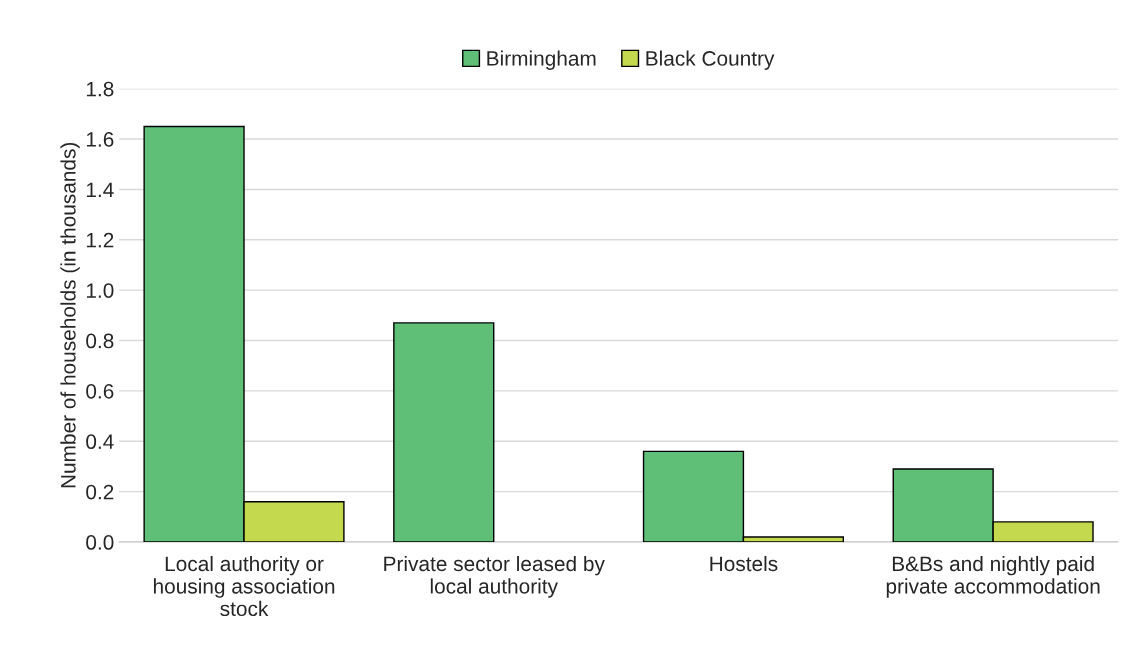 This screenshot has height=657, width=1135. Describe the element at coordinates (100, 341) in the screenshot. I see `y-tick-label: 0.8` at that location.